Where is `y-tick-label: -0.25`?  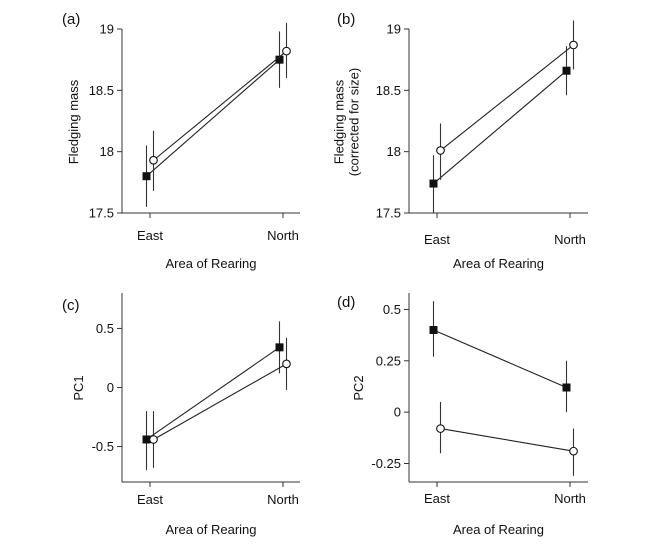 y-tick-label: -0.25 is located at coordinates (386, 463).